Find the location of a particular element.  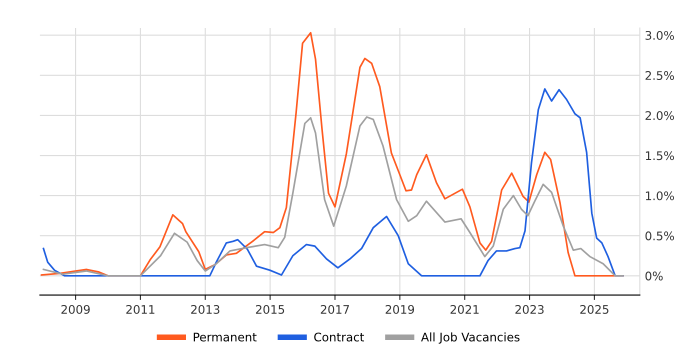

x-tick-label: 2013 is located at coordinates (205, 309).